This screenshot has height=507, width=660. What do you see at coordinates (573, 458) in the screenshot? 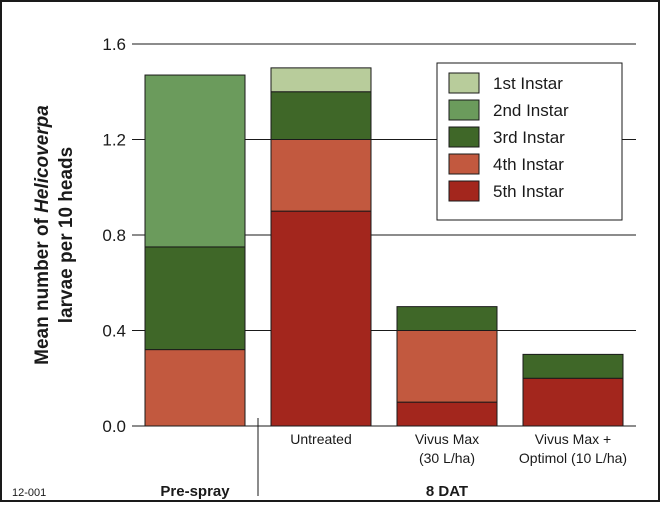
I see `x-category-label: Optimol (10 L/ha)` at bounding box center [573, 458].